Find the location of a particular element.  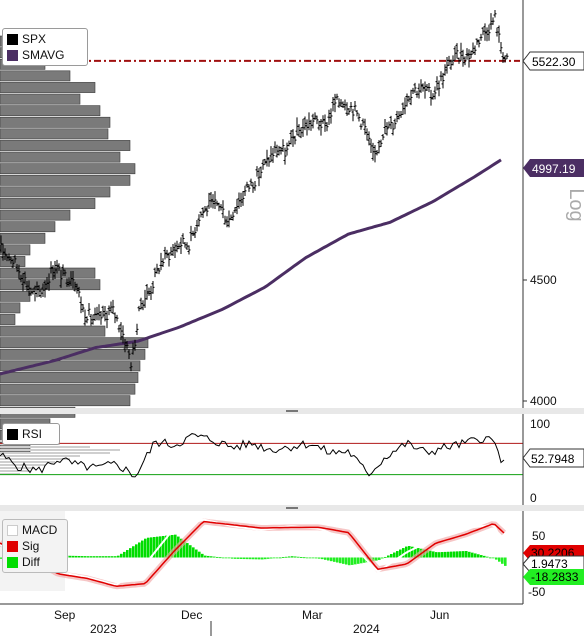

macd-legend-macd: MACD is located at coordinates (35, 530).